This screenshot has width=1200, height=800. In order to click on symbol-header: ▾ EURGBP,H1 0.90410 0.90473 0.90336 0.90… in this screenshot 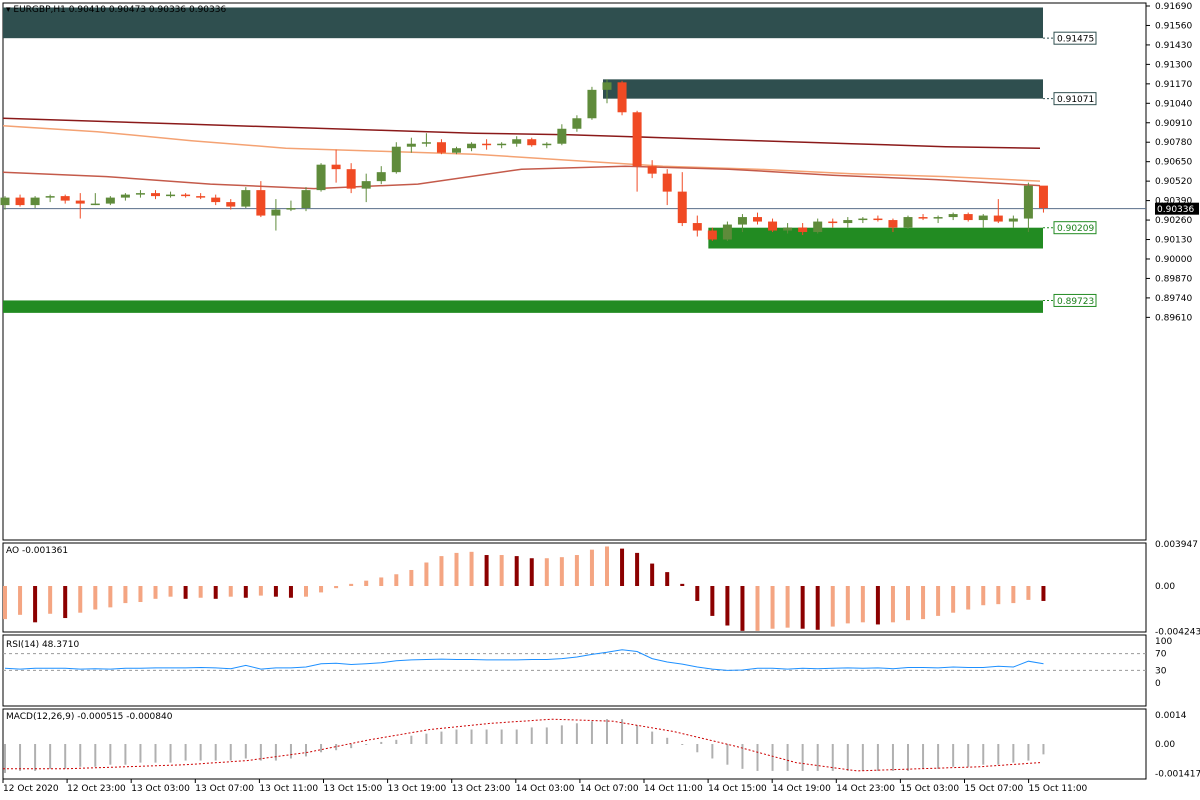, I will do `click(116, 10)`.